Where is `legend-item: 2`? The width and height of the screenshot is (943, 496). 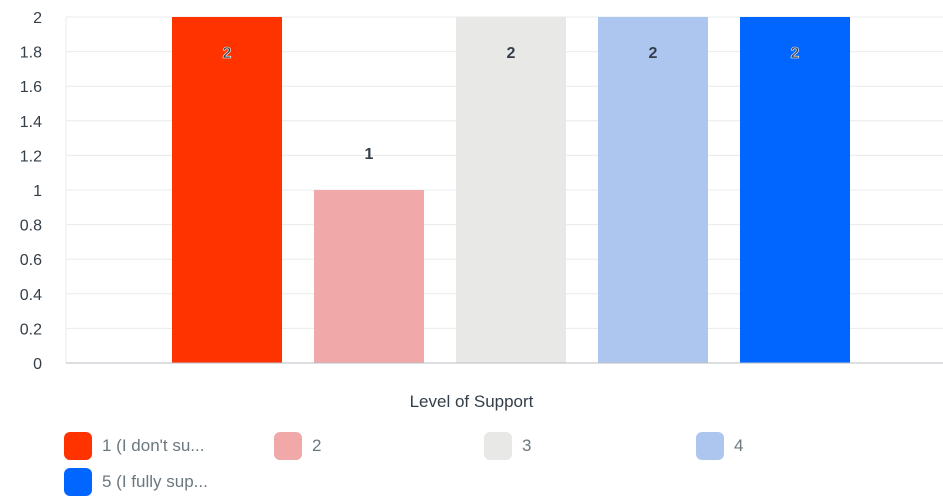
legend-item: 2 is located at coordinates (297, 446).